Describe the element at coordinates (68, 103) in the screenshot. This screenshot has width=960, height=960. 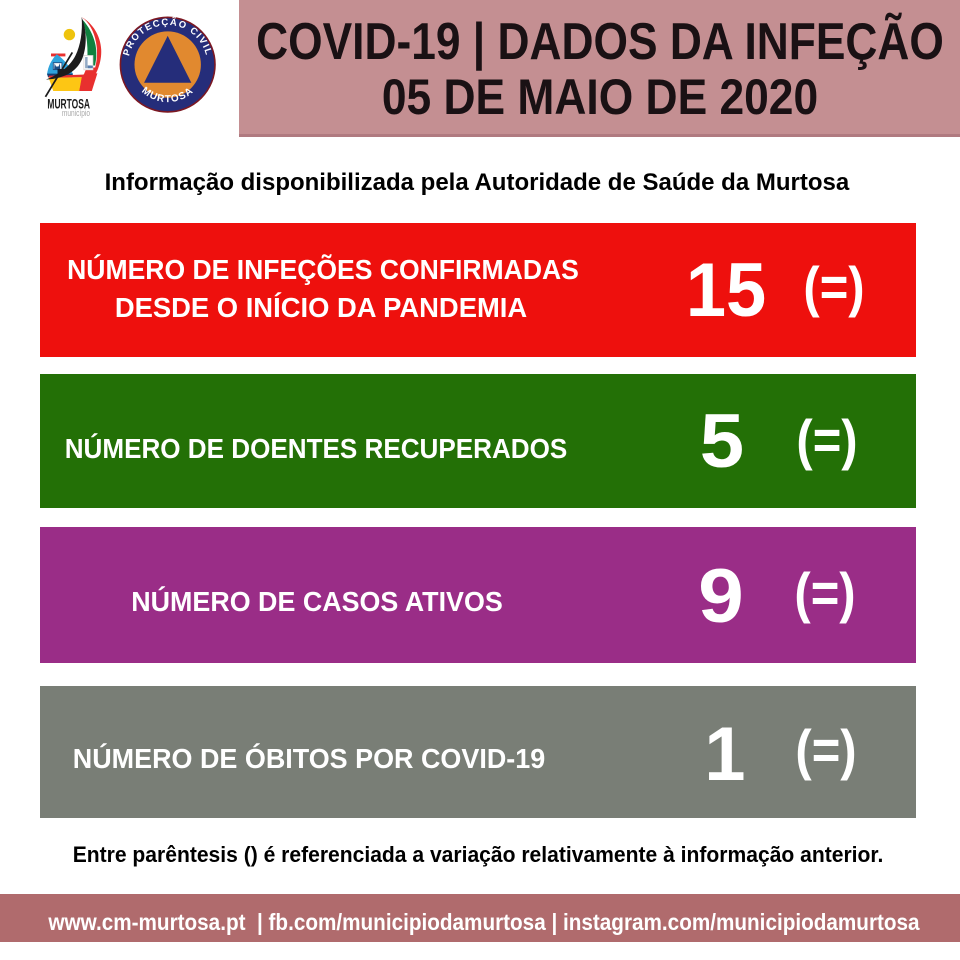
I see `svg-text: MURTOSA` at that location.